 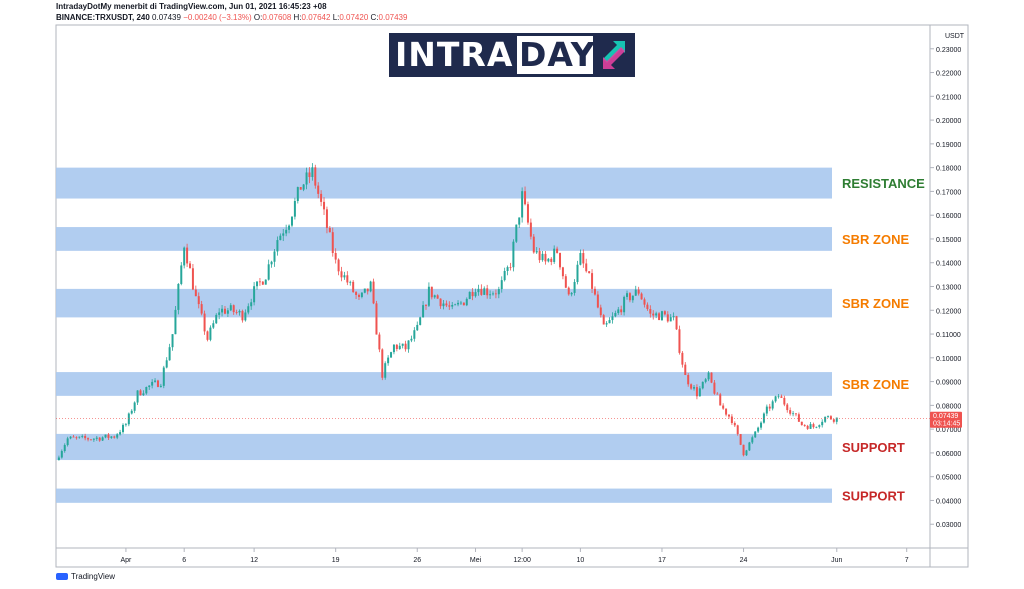 What do you see at coordinates (62, 577) in the screenshot?
I see `tradingview-icon` at bounding box center [62, 577].